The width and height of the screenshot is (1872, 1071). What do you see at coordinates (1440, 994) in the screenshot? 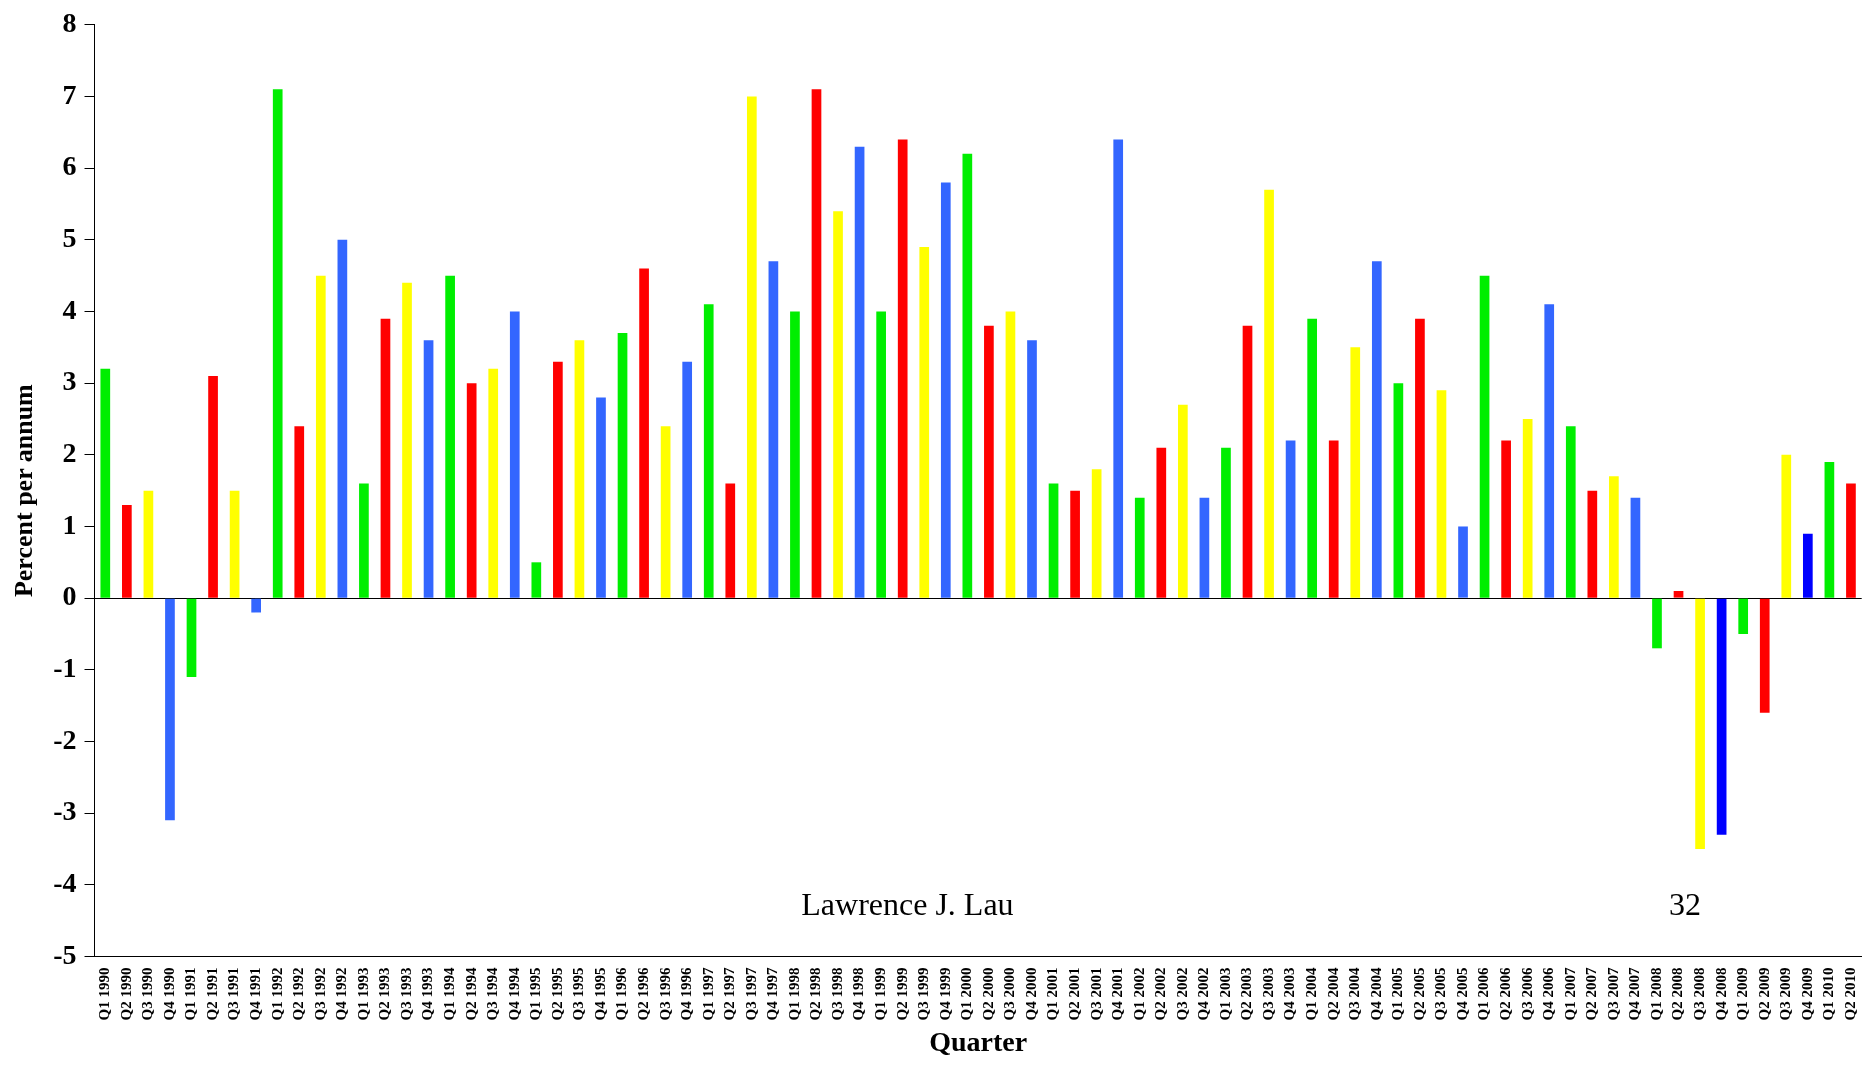
I see `x-tick-label: Q3 2005` at bounding box center [1440, 994].